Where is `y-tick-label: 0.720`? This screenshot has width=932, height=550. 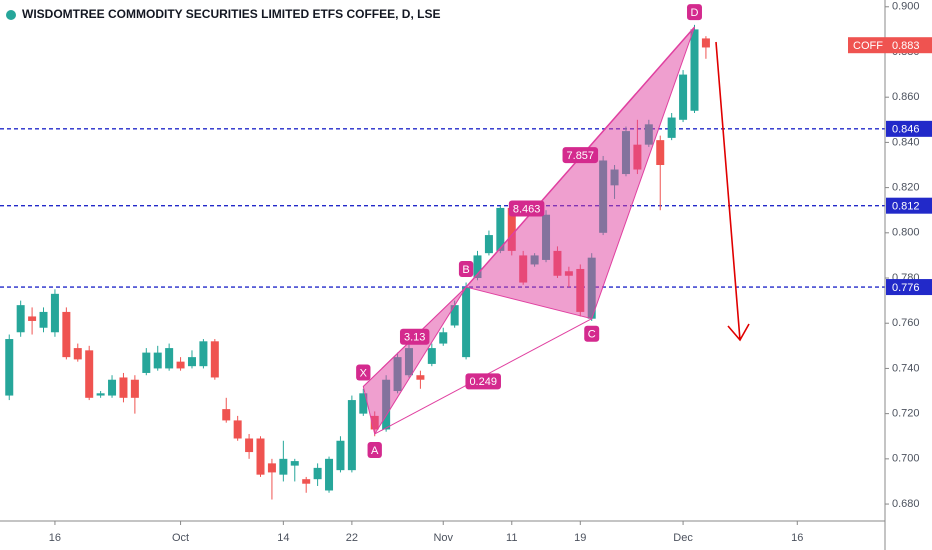 y-tick-label: 0.720 is located at coordinates (906, 414).